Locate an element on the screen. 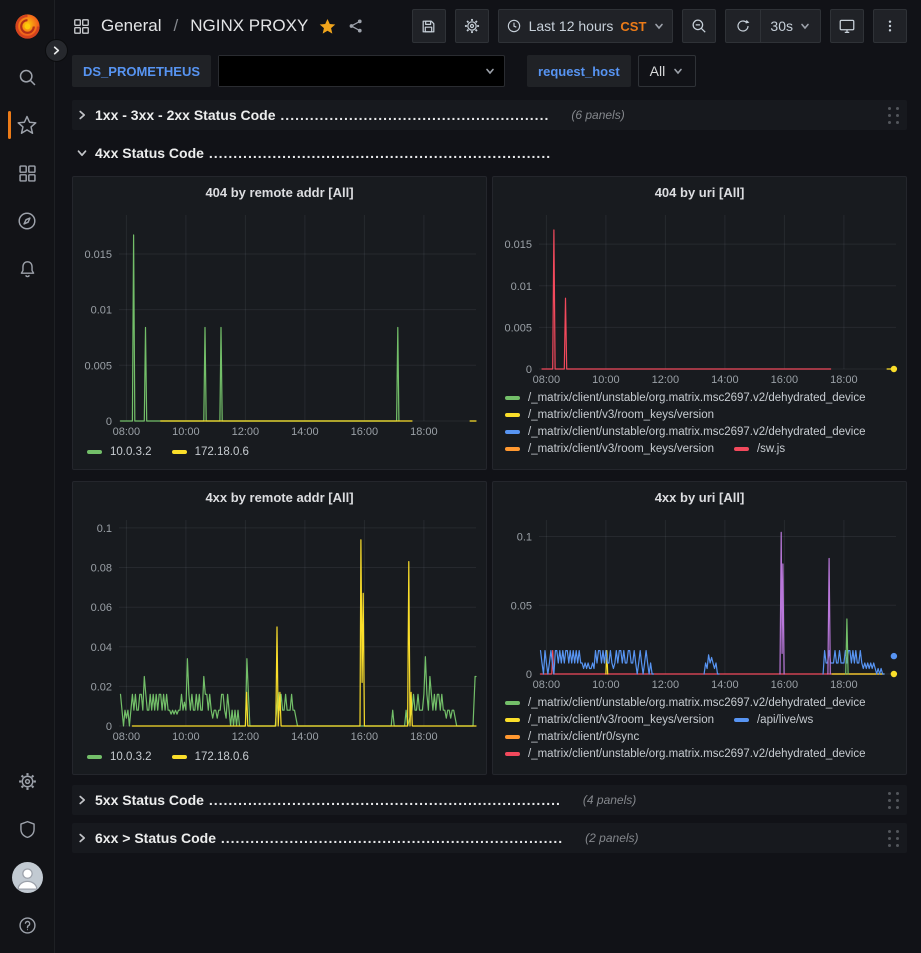  sidebar-item-settings is located at coordinates (27, 781).